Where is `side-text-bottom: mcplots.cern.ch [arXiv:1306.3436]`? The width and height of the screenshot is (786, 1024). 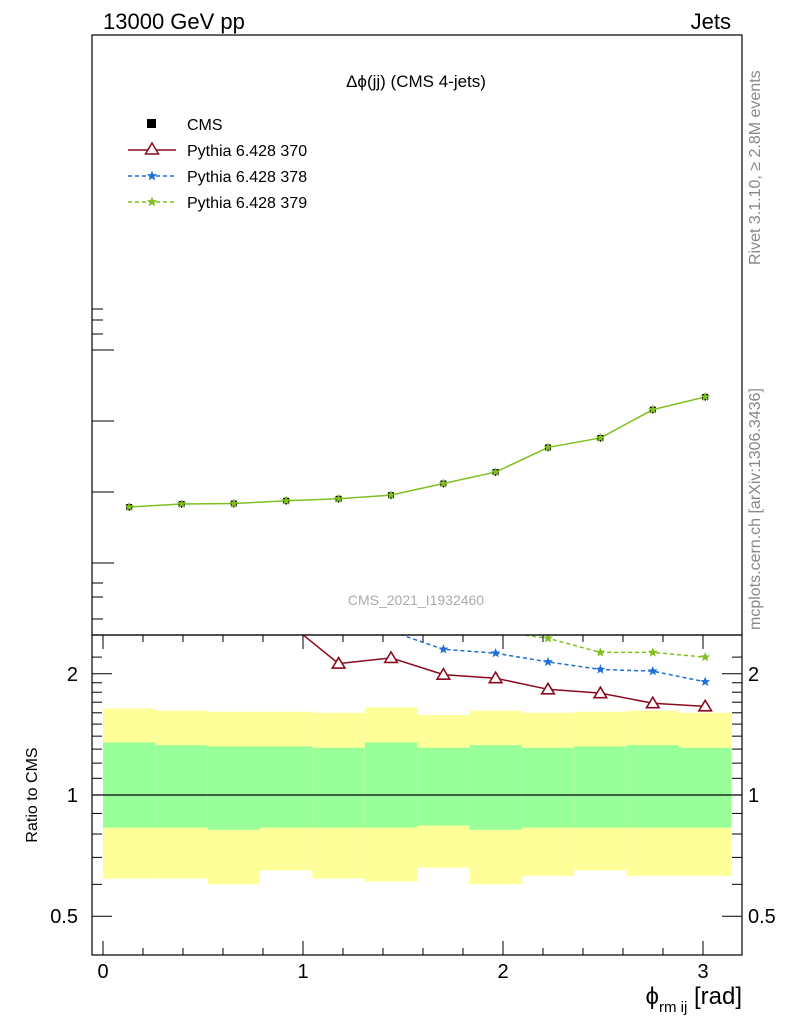
side-text-bottom: mcplots.cern.ch [arXiv:1306.3436] is located at coordinates (755, 509).